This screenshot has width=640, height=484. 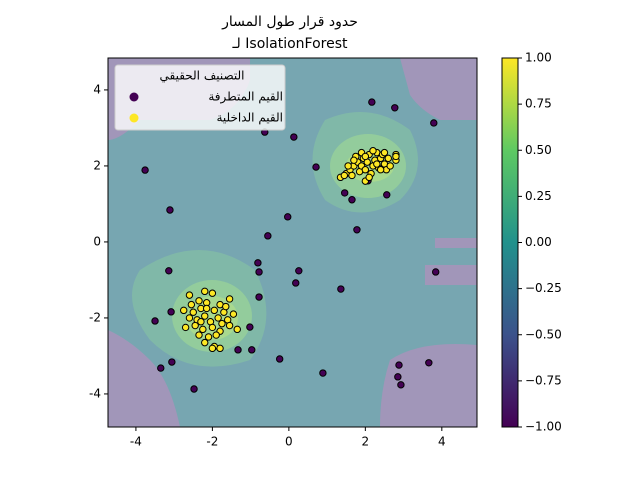 I want to click on y-tick-label: 2, so click(x=97, y=165).